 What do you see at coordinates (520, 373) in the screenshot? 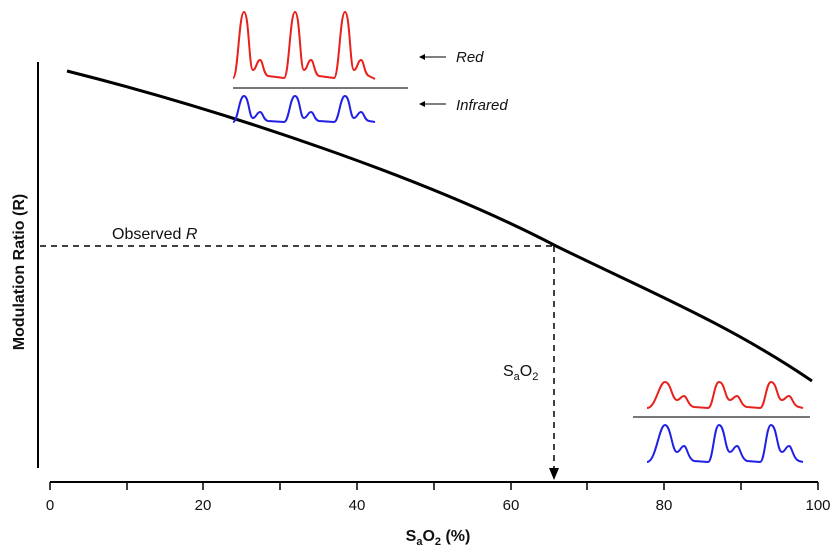
I see `sao2-label: SaO2` at bounding box center [520, 373].